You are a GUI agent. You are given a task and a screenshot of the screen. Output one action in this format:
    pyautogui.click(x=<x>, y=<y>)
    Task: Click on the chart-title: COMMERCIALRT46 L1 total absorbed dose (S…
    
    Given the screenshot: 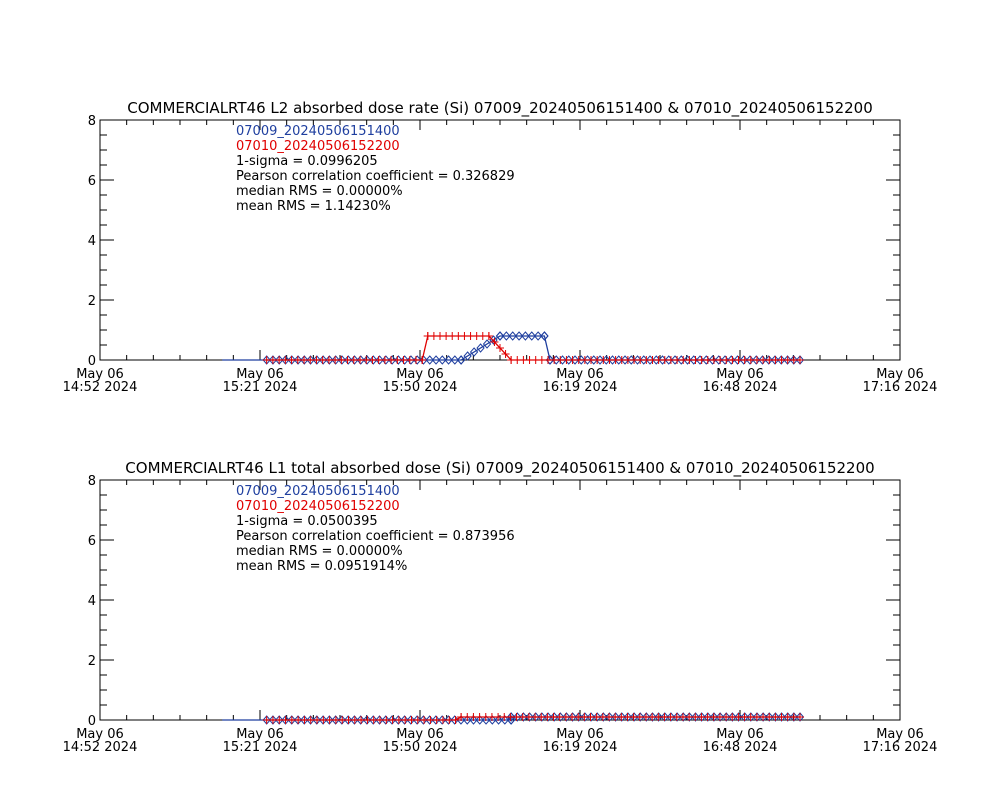 What is the action you would take?
    pyautogui.click(x=499, y=468)
    